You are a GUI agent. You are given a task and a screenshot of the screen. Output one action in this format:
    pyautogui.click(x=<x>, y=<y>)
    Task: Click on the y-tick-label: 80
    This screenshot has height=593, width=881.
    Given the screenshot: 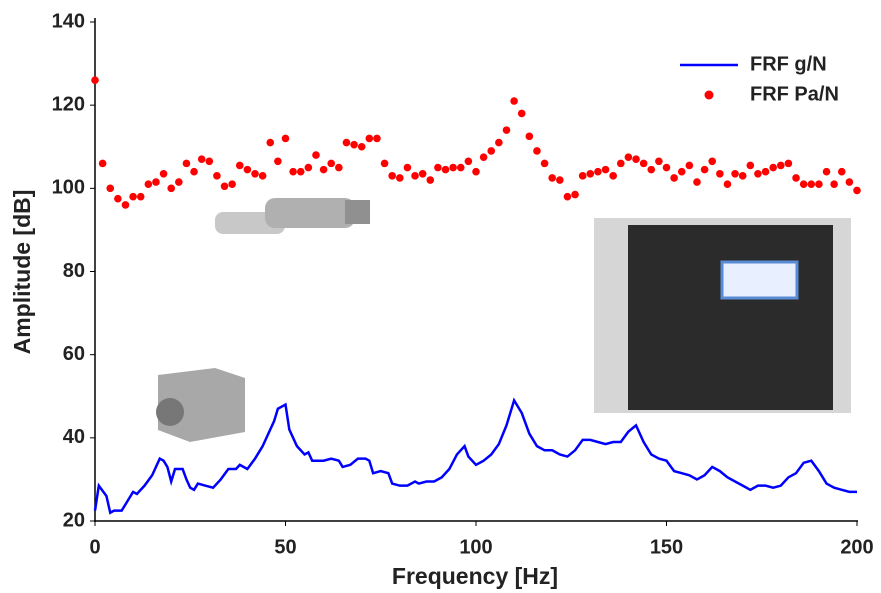 What is the action you would take?
    pyautogui.click(x=74, y=271)
    